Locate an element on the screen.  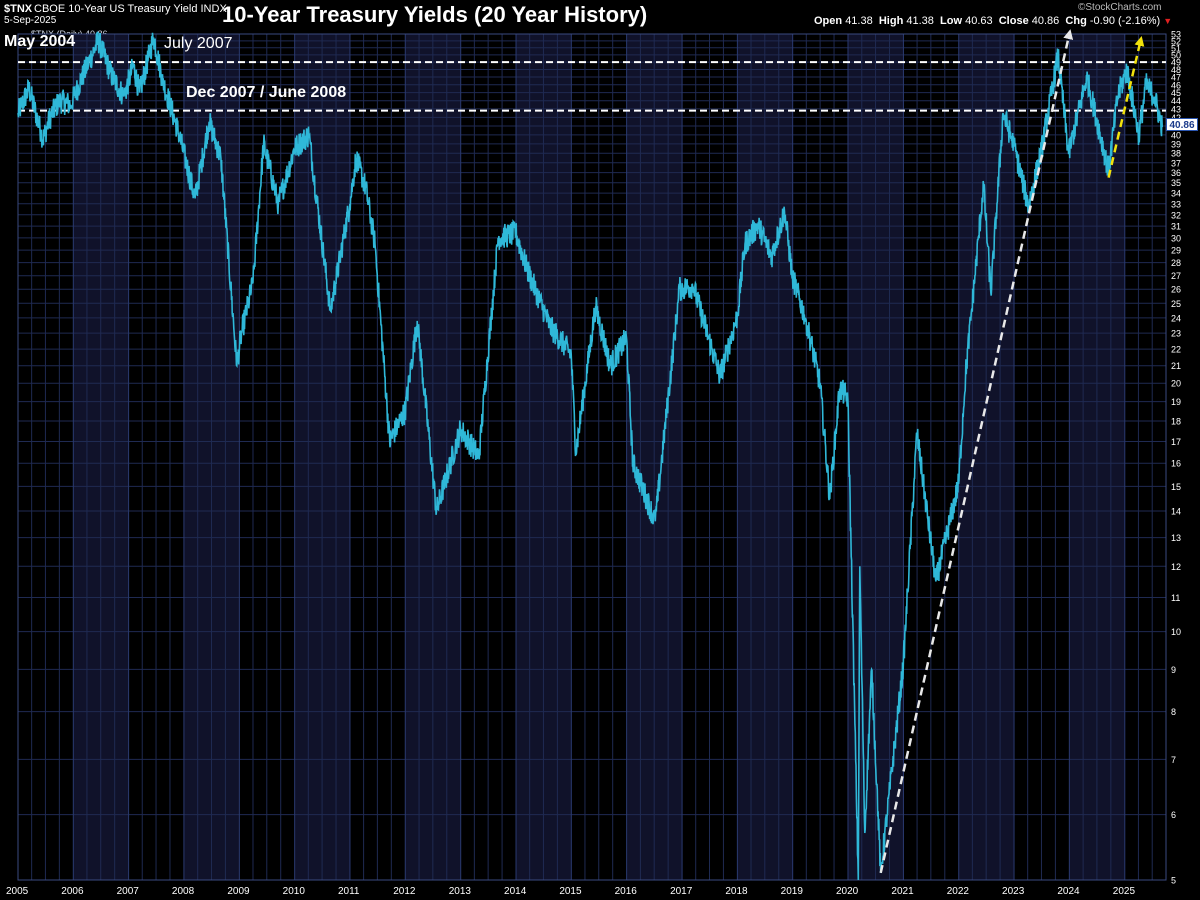
y-tick-label: 53 is located at coordinates (1176, 35).